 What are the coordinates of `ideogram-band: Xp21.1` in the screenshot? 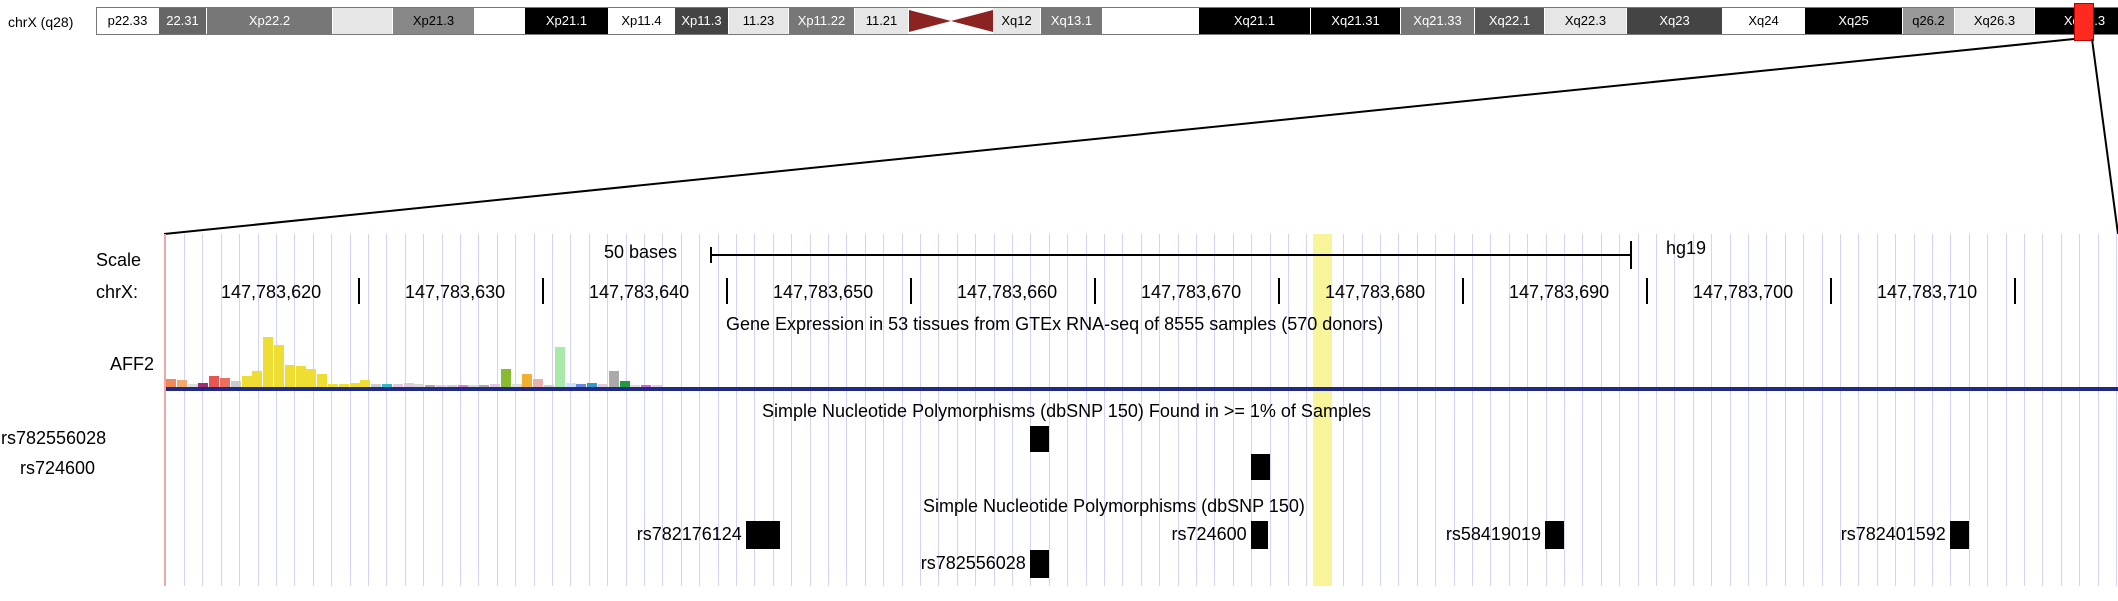 It's located at (567, 21).